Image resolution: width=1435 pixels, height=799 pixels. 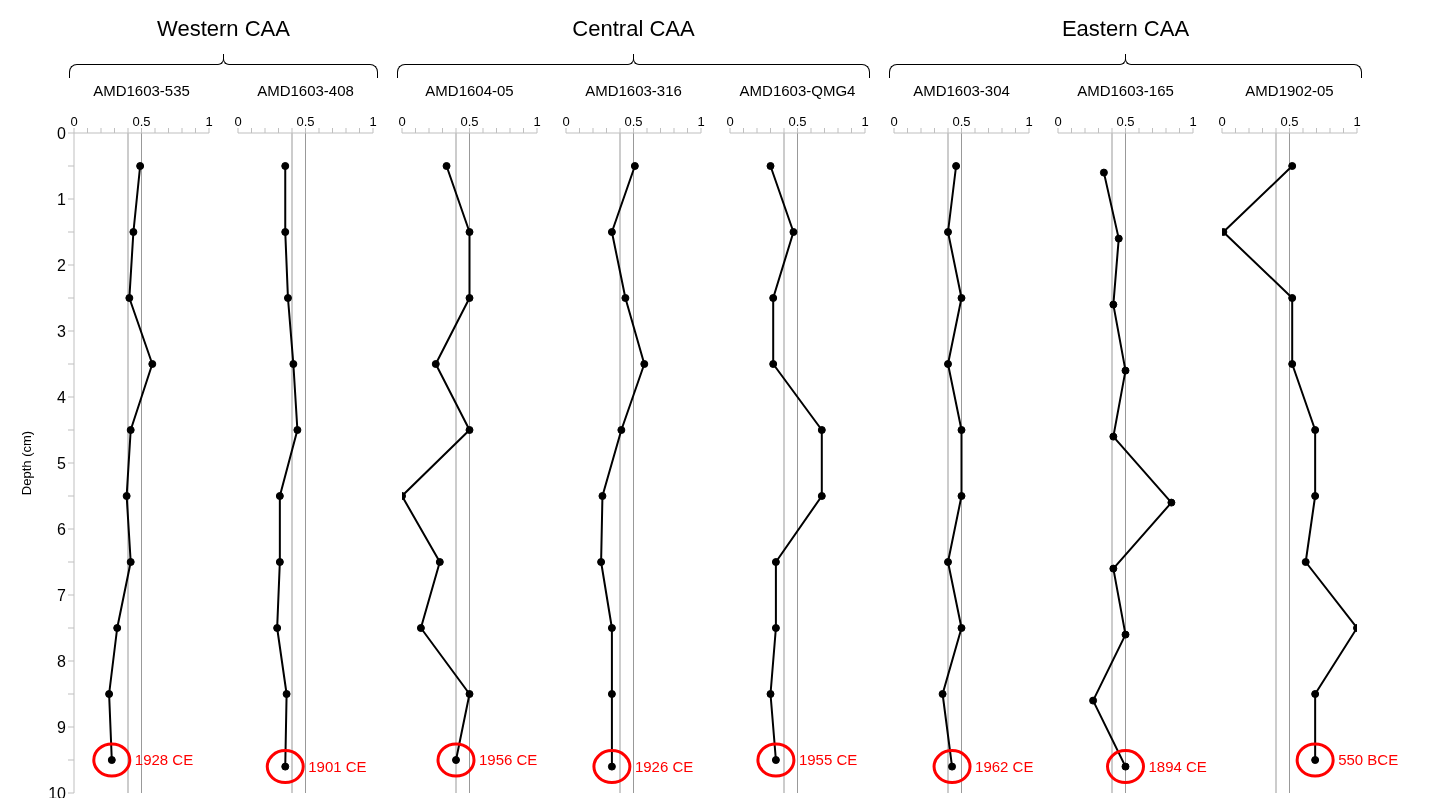 What do you see at coordinates (62, 595) in the screenshot?
I see `y-tick-label: 7` at bounding box center [62, 595].